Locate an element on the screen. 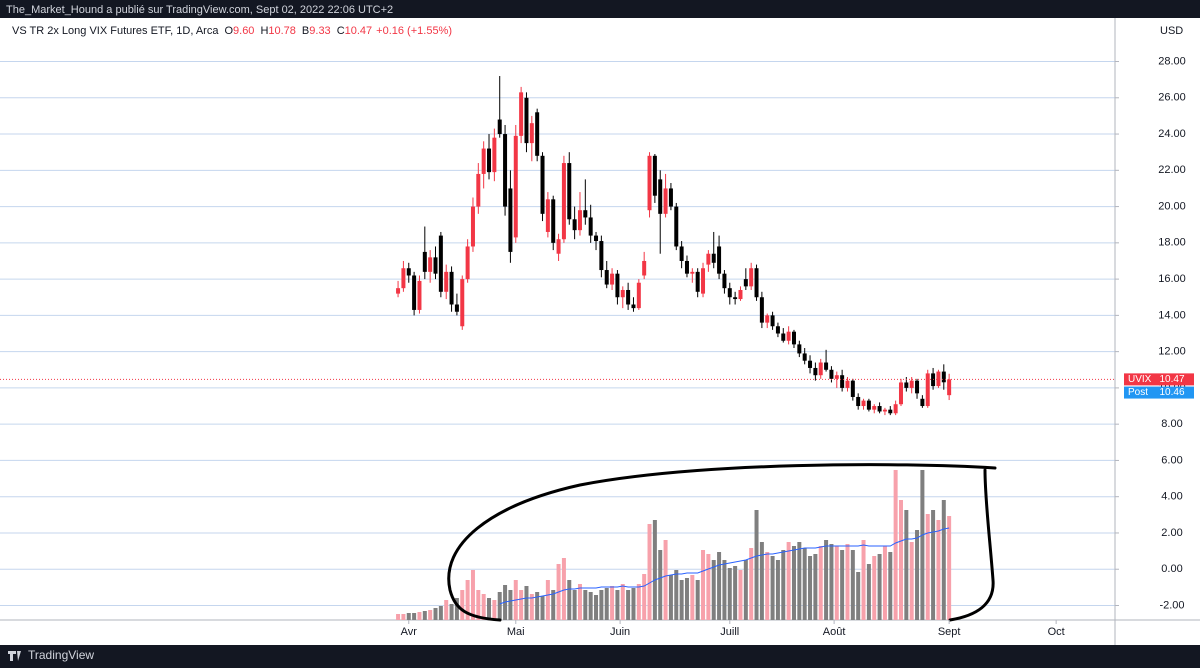 Image resolution: width=1200 pixels, height=668 pixels. y-unit: USD is located at coordinates (1171, 31).